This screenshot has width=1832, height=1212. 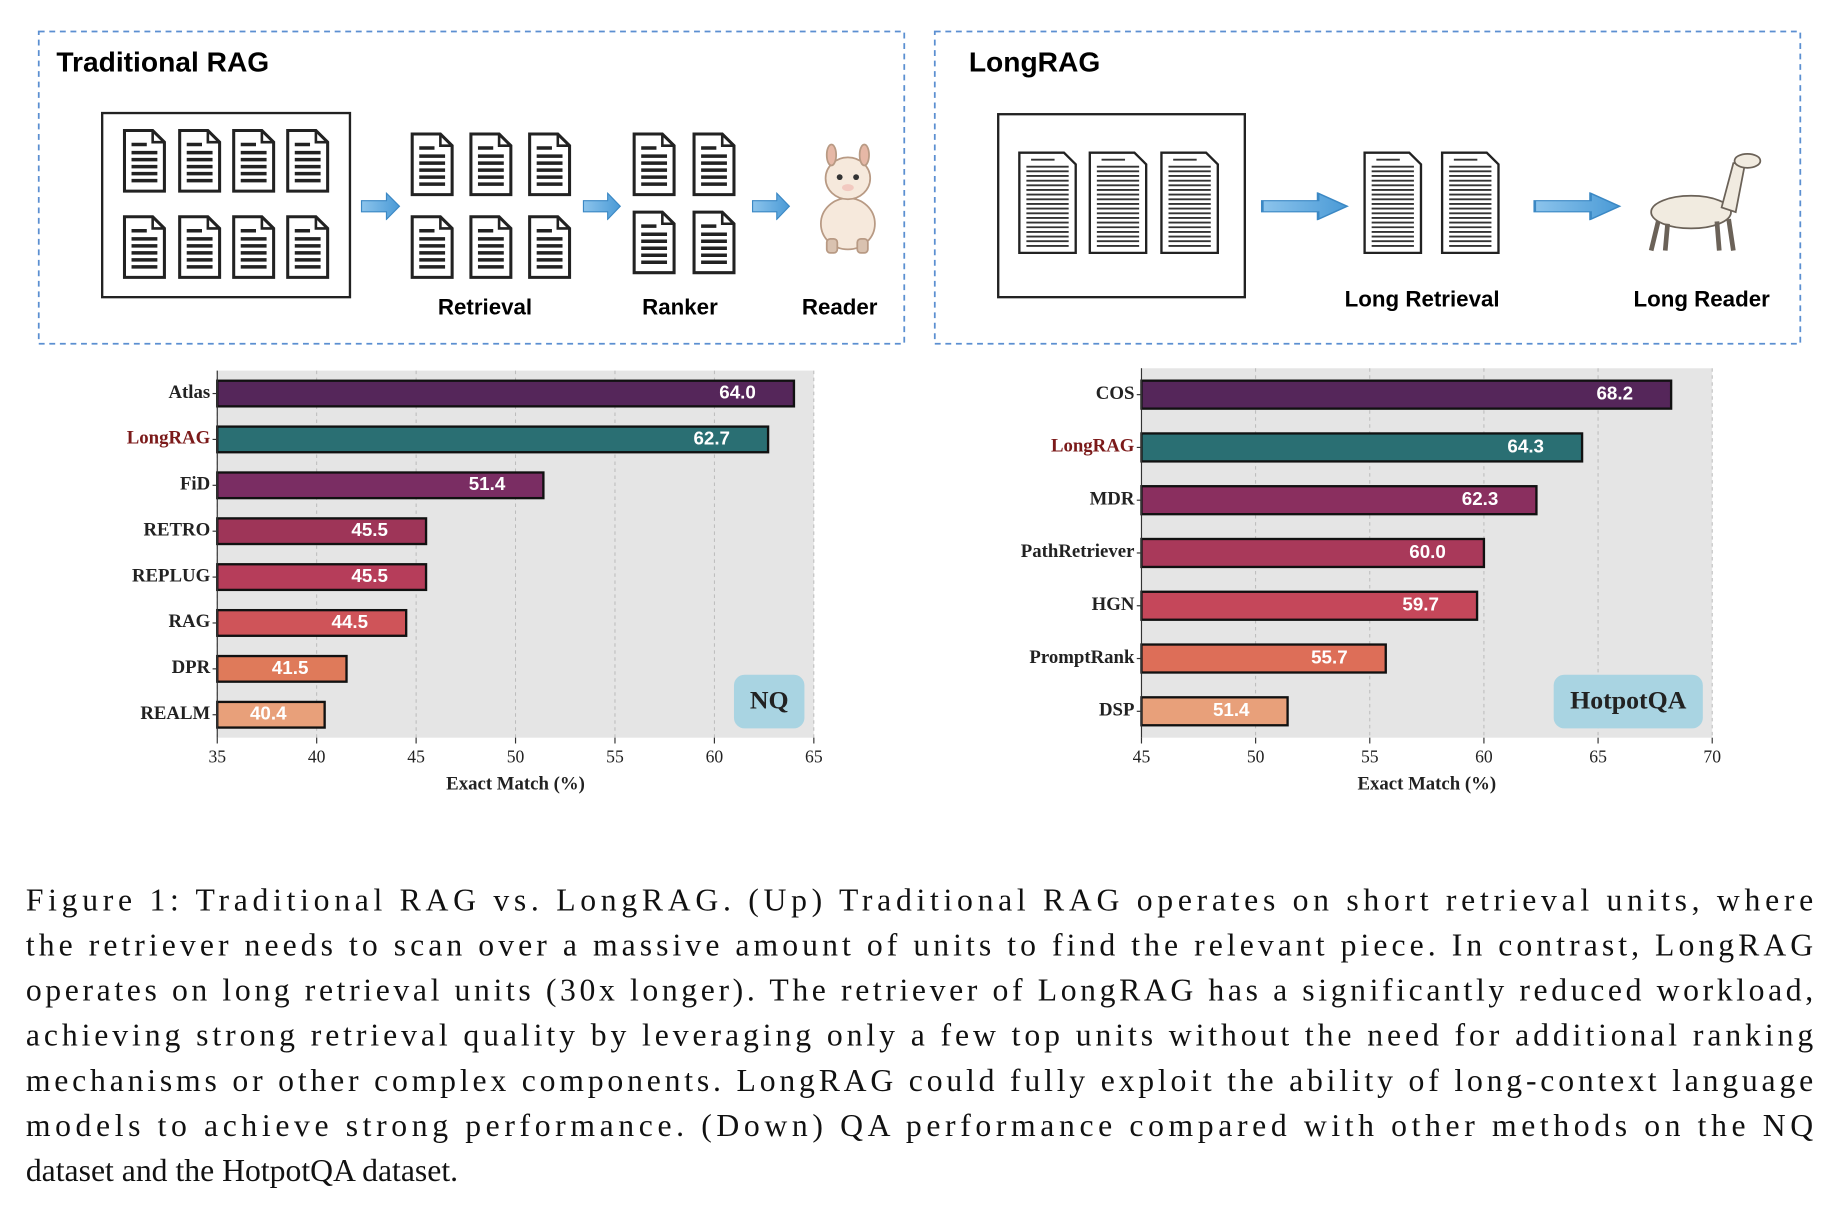 I want to click on y-tick-label: COS, so click(x=1115, y=393).